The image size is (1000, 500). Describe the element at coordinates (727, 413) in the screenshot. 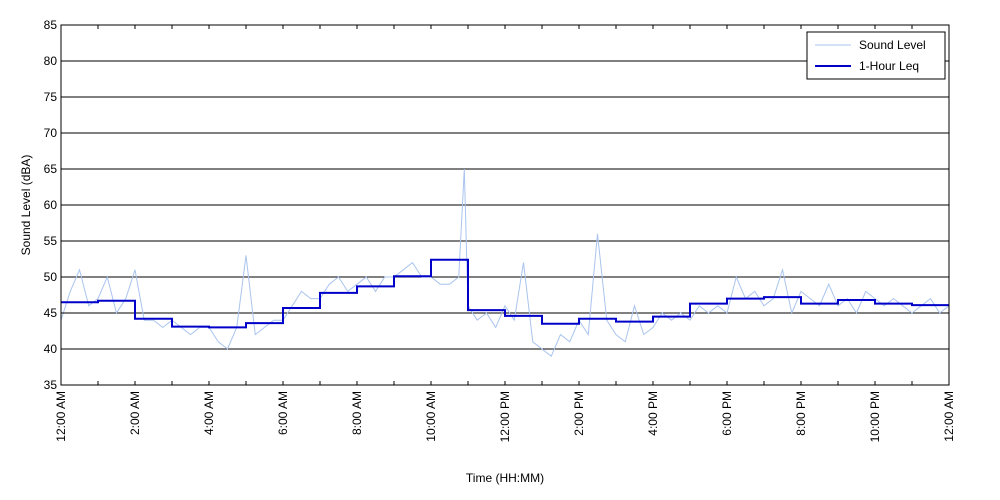

I see `x-tick-label: 6:00 PM` at that location.